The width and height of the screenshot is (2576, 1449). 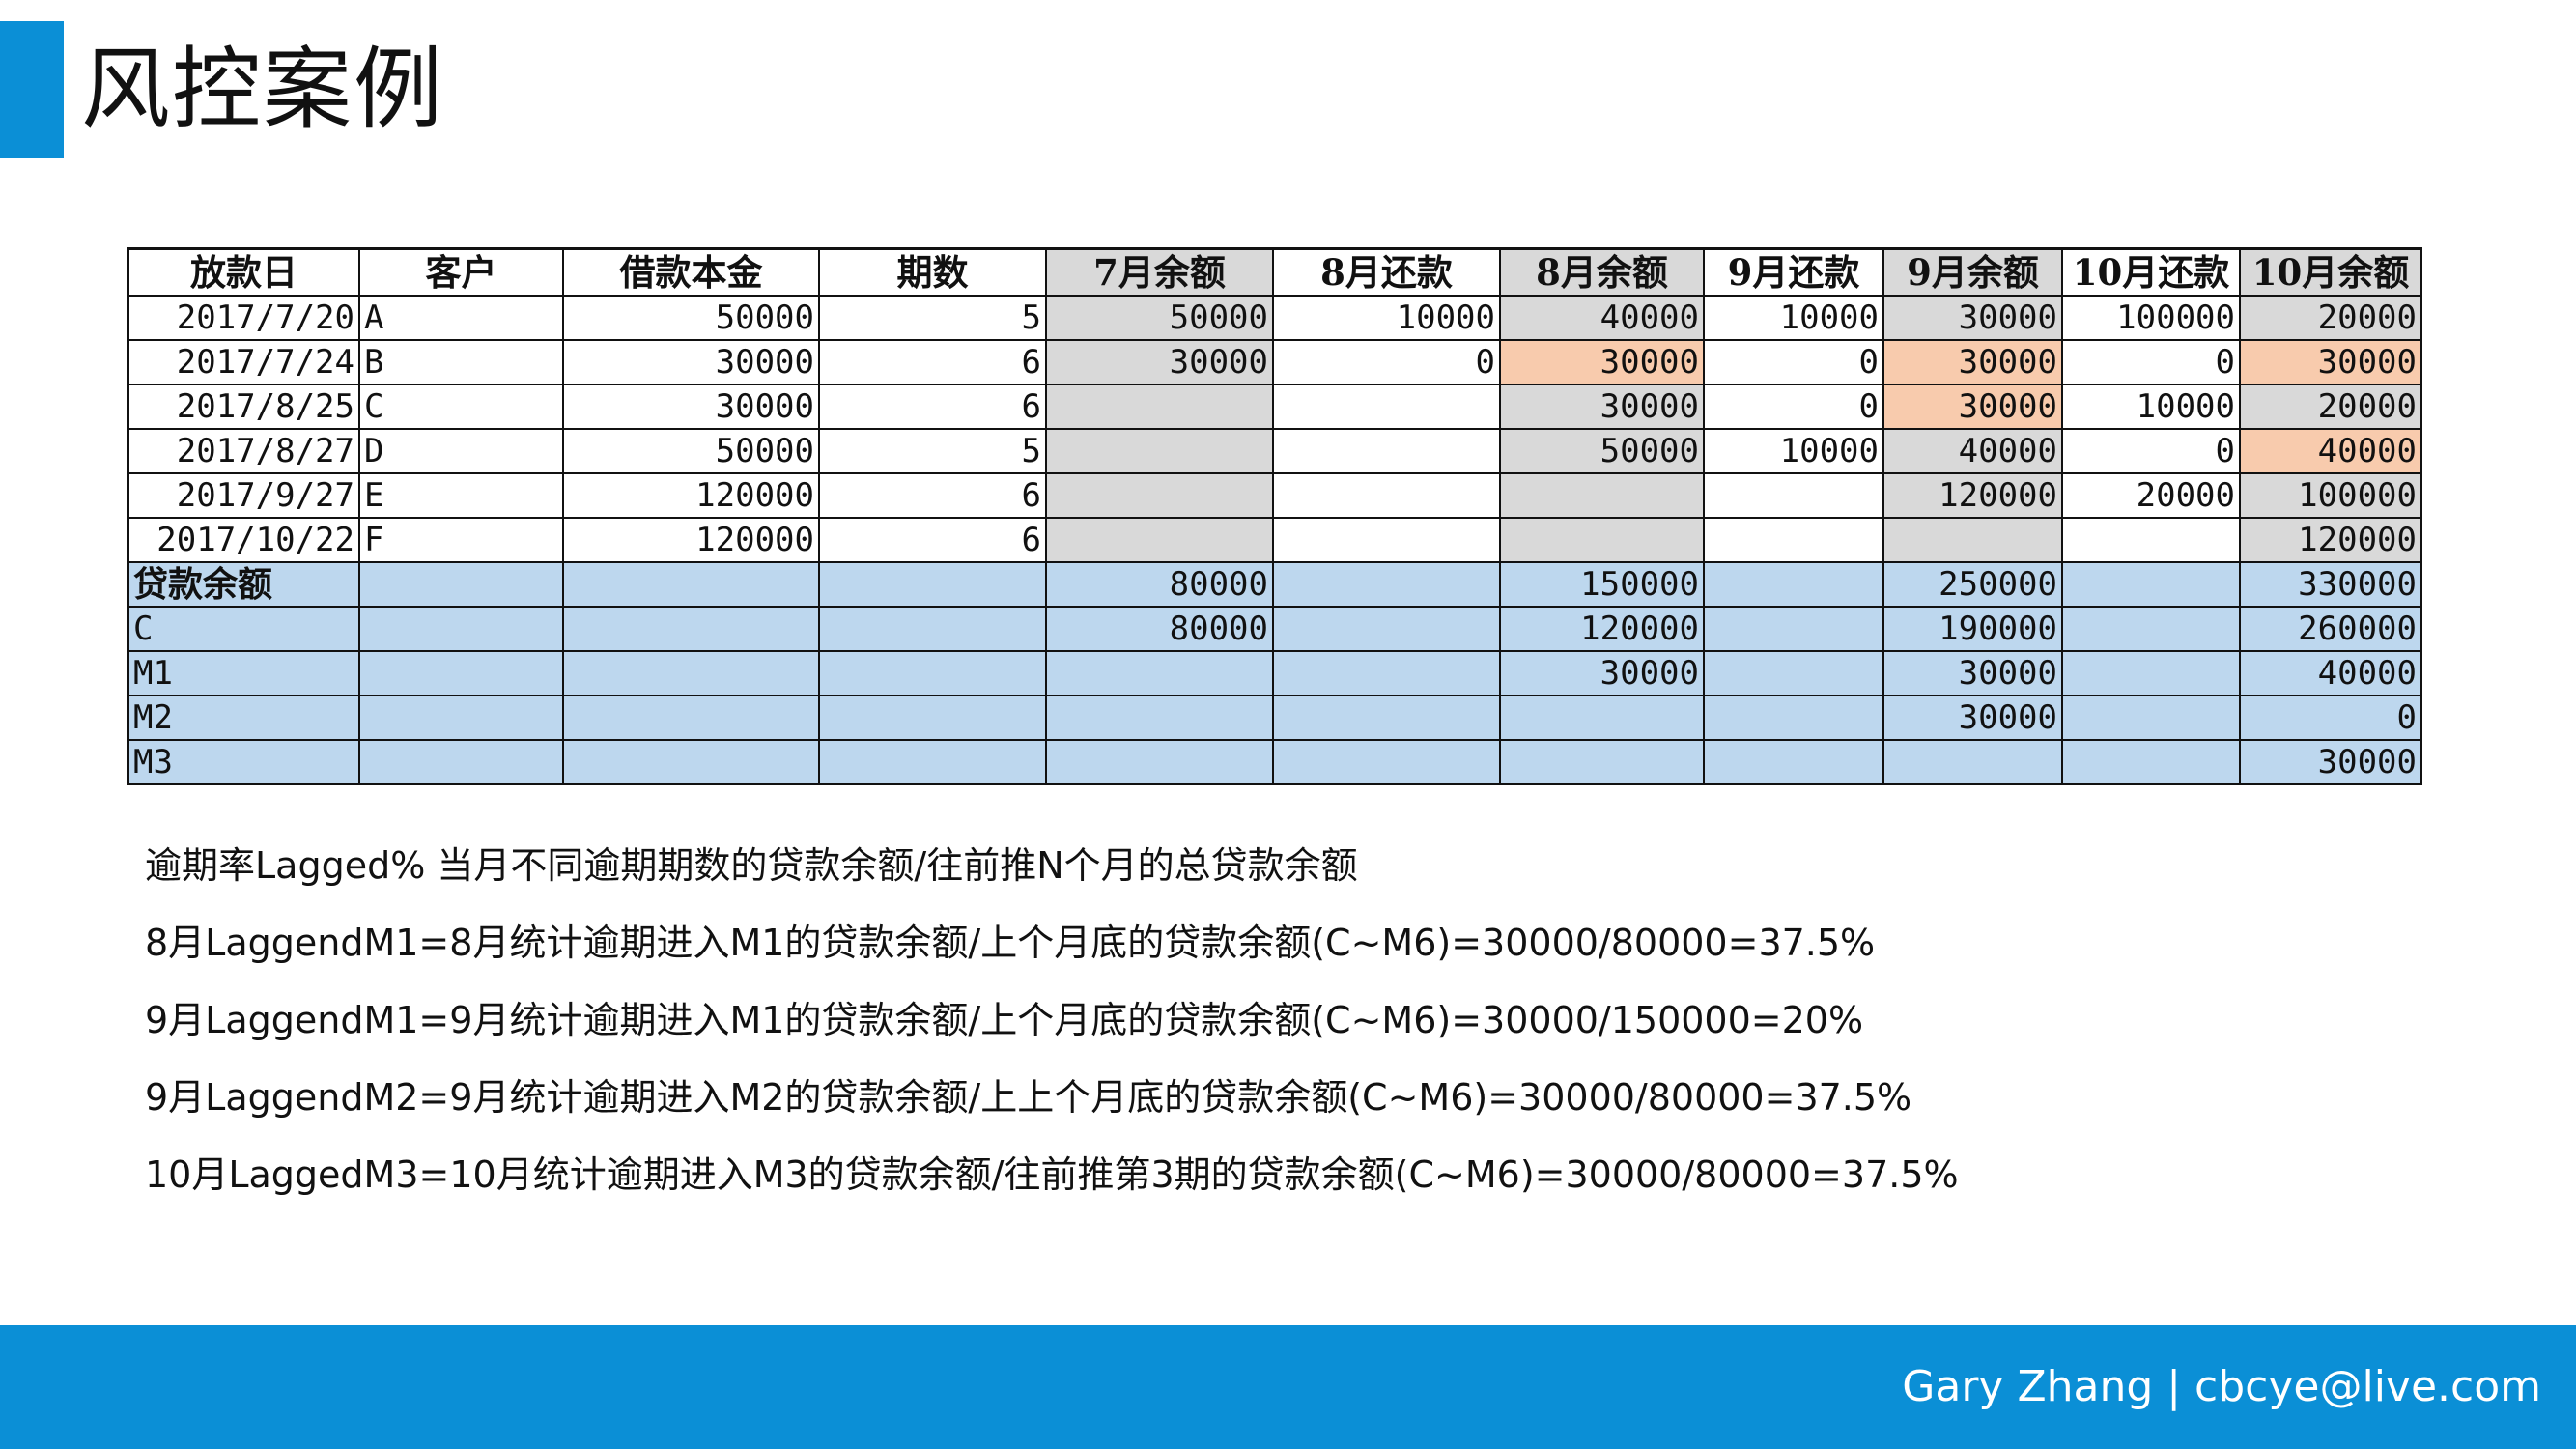 I want to click on table-cell: 2017/8/27, so click(x=243, y=451).